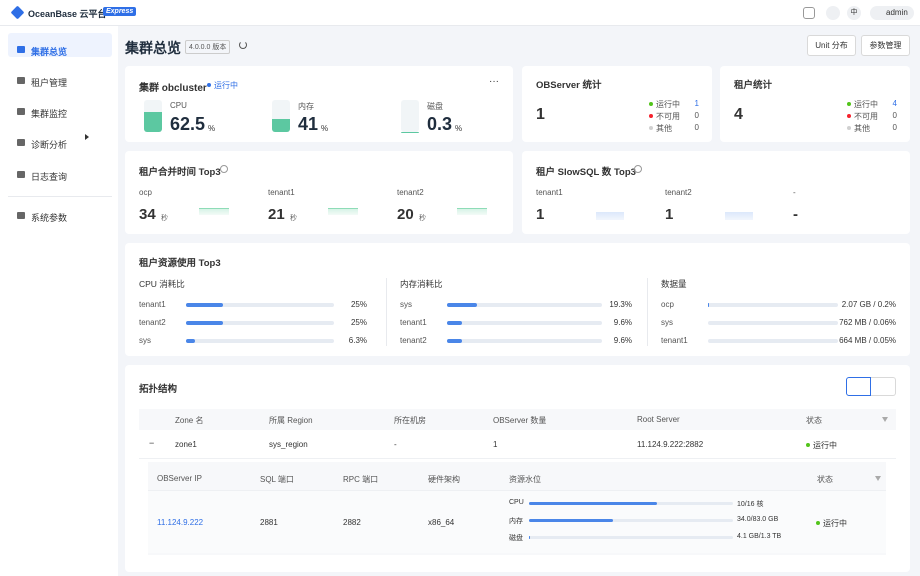 Image resolution: width=920 pixels, height=576 pixels. What do you see at coordinates (288, 444) in the screenshot?
I see `cell: sys_region` at bounding box center [288, 444].